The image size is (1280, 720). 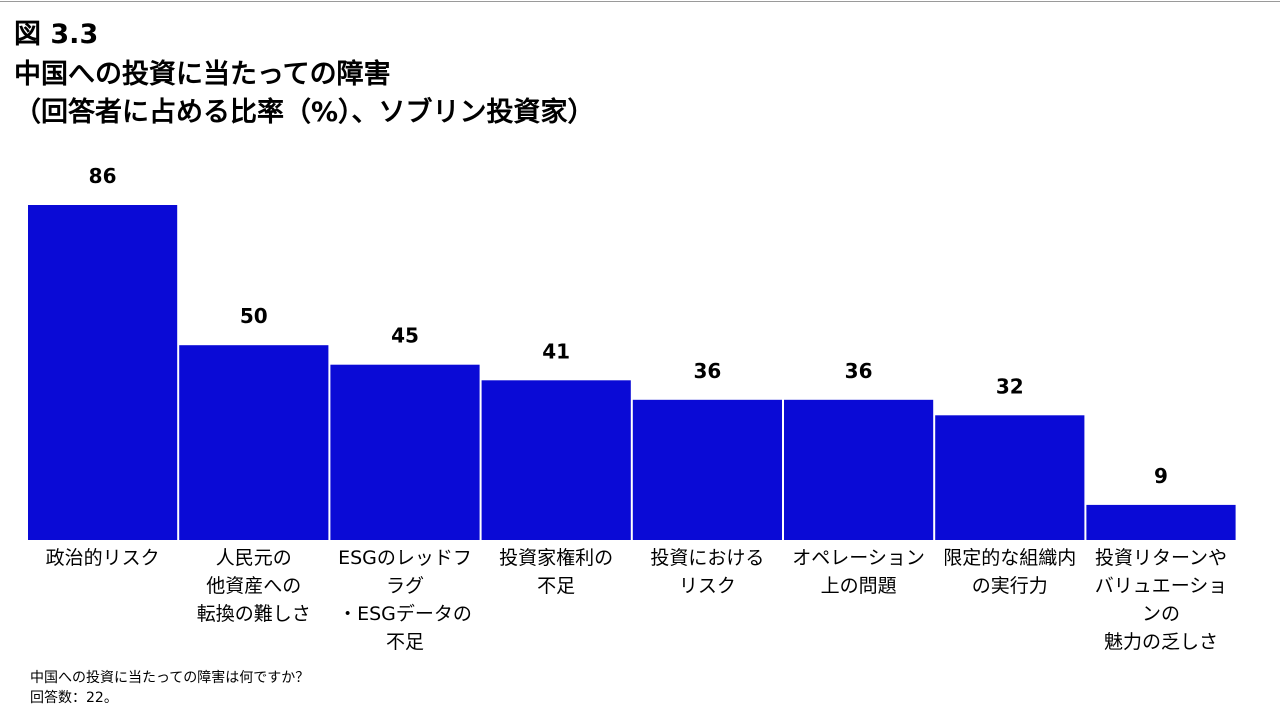 I want to click on category-label-6: 限定的な組織内 の実行力, so click(x=1010, y=572).